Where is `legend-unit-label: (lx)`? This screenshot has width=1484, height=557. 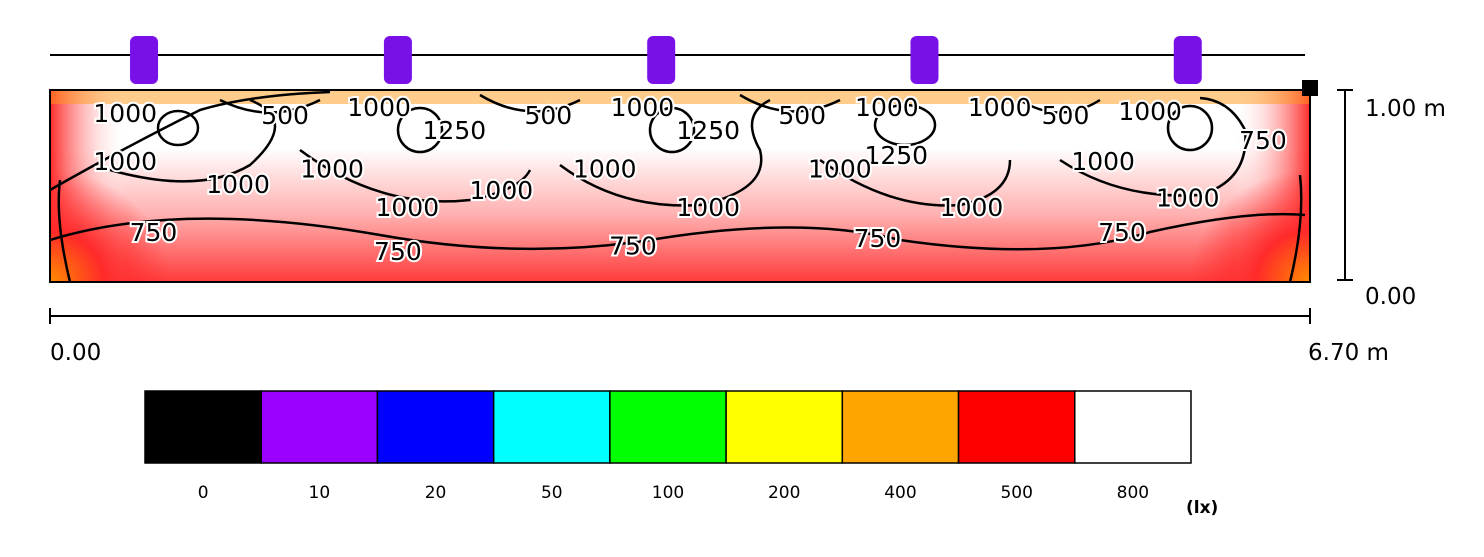
legend-unit-label: (lx) is located at coordinates (1202, 508).